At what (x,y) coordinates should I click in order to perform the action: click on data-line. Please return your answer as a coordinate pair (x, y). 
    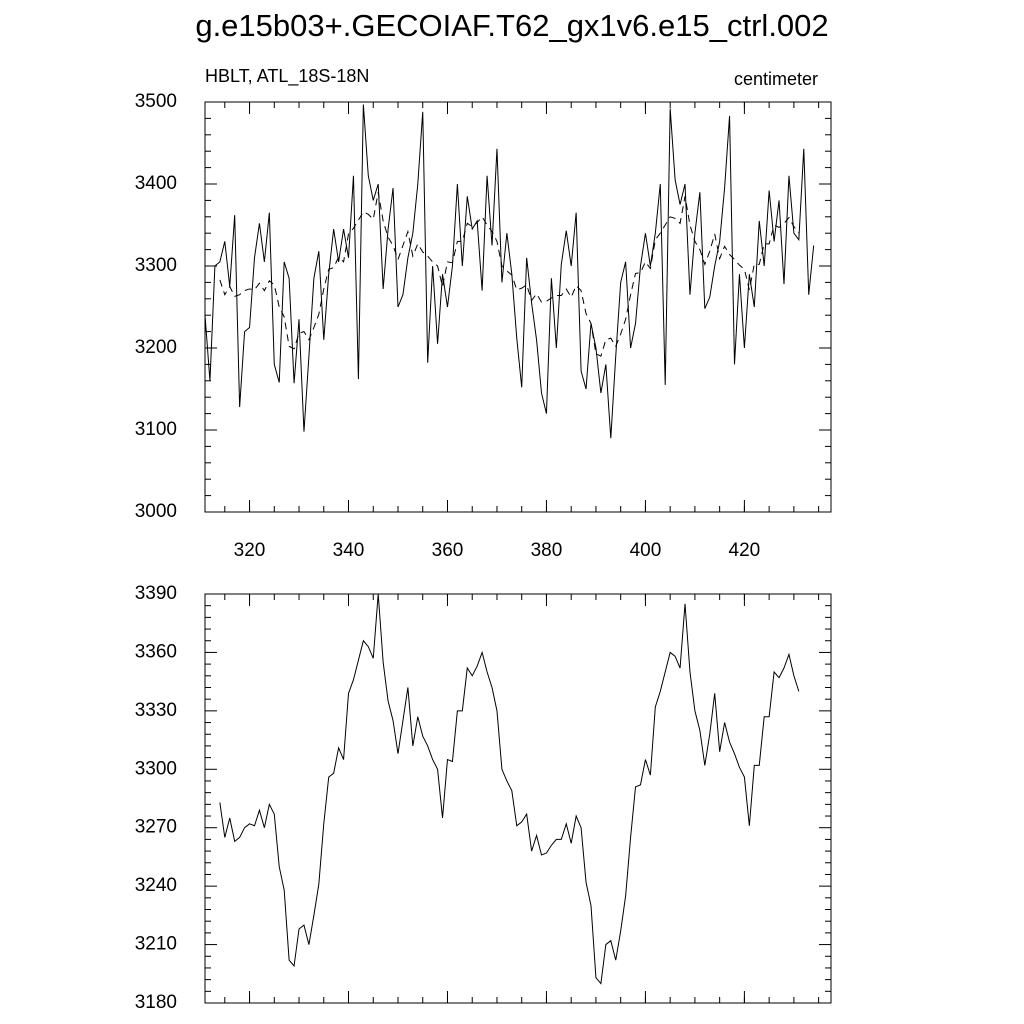
    Looking at the image, I should click on (509, 274).